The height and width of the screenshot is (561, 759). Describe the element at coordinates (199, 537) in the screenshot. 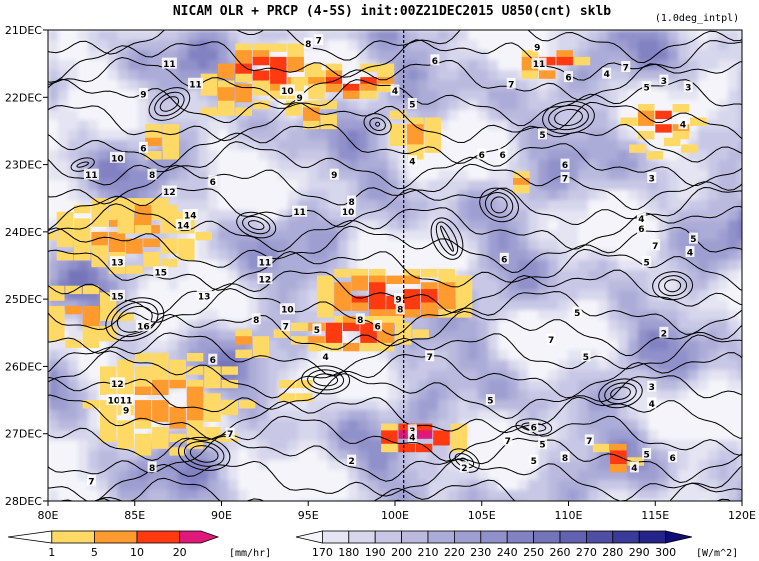

I see `precip-colorbar-segment` at that location.